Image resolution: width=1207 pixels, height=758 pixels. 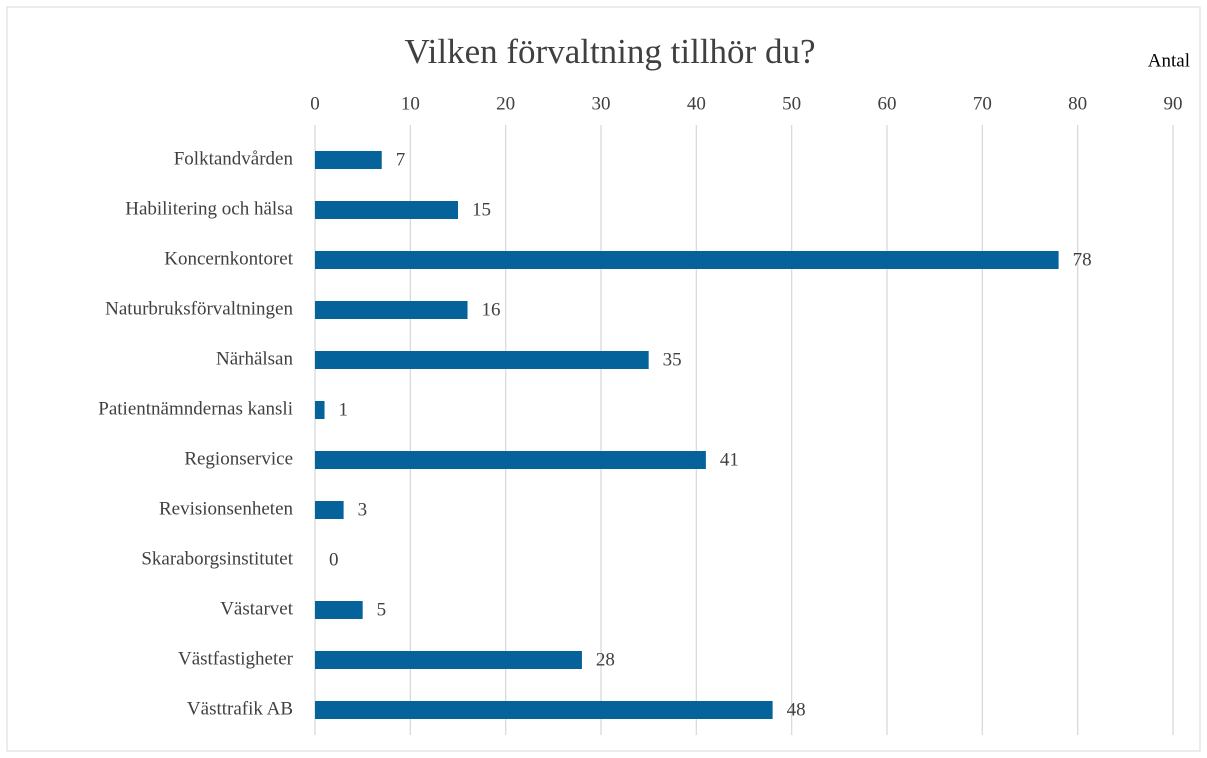 What do you see at coordinates (491, 309) in the screenshot?
I see `data-label: 16` at bounding box center [491, 309].